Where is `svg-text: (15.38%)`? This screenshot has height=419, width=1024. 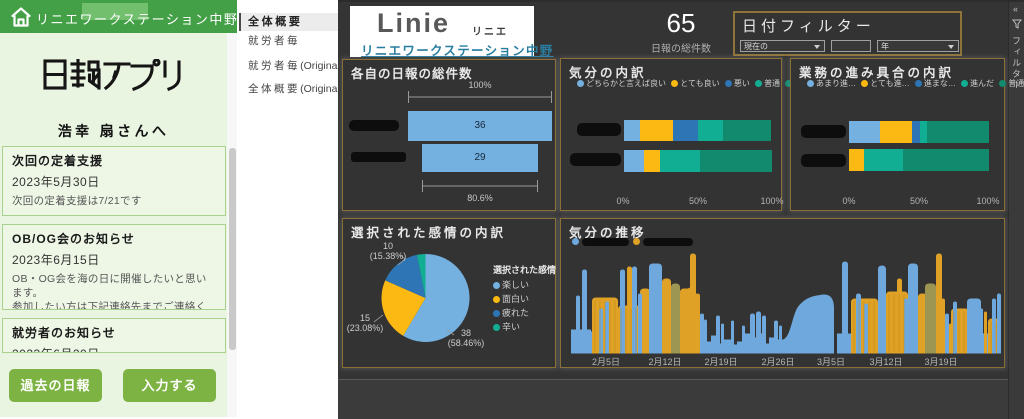
svg-text: (15.38%) is located at coordinates (388, 256).